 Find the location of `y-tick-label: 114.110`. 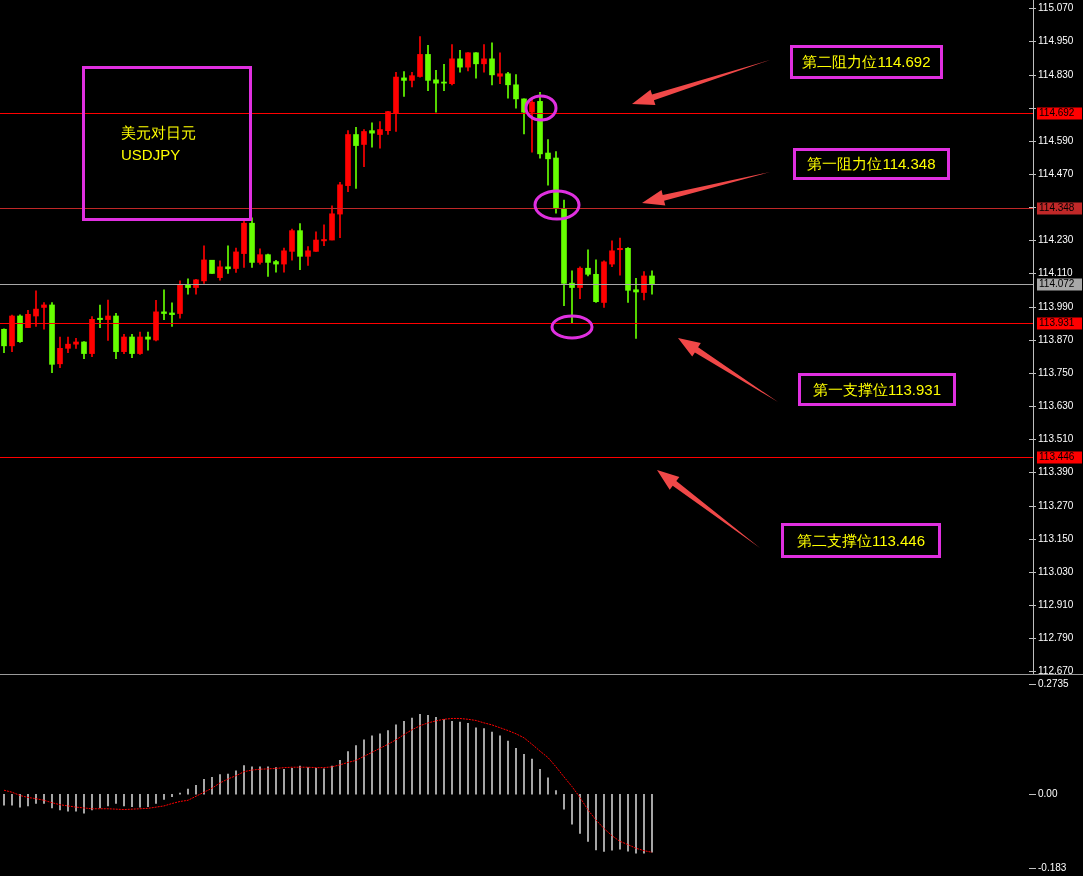

y-tick-label: 114.110 is located at coordinates (1056, 273).